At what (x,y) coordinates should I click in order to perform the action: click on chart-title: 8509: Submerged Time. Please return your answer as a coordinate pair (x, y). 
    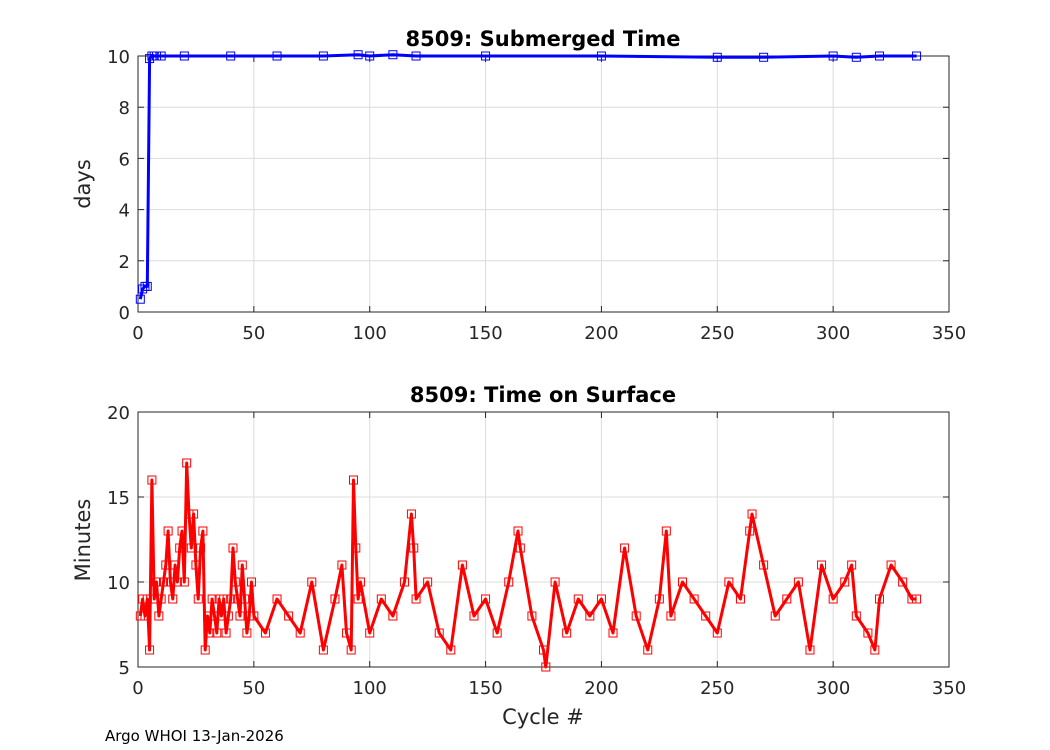
    Looking at the image, I should click on (542, 39).